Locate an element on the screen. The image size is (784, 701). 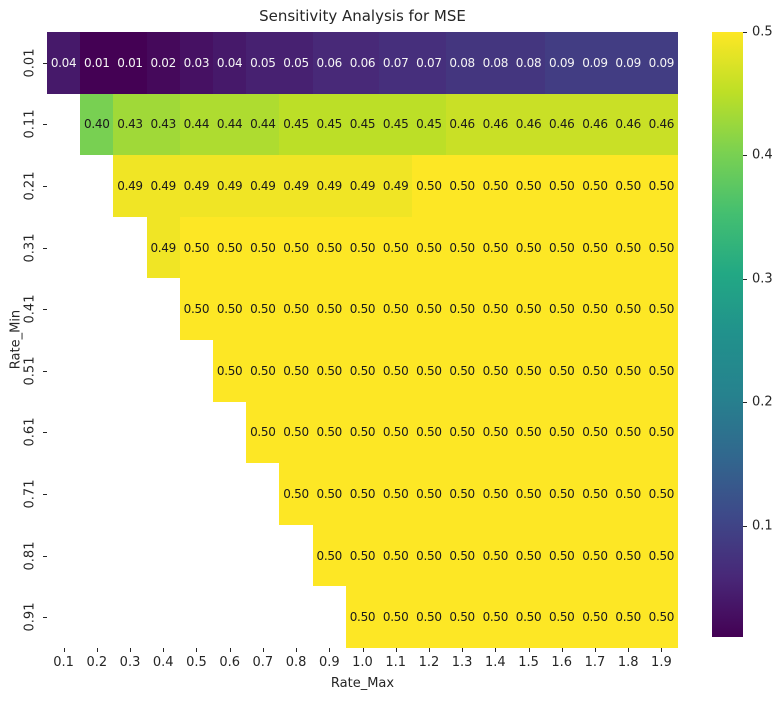
heatmap-cell: 0.44 is located at coordinates (263, 124).